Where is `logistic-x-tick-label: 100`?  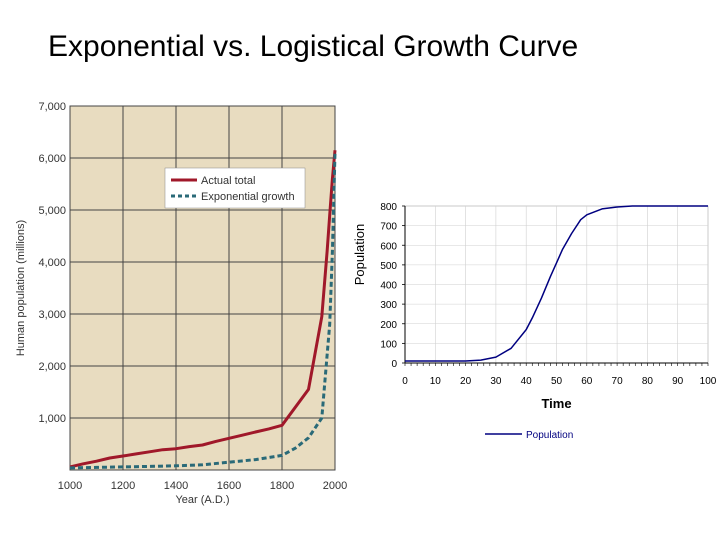 logistic-x-tick-label: 100 is located at coordinates (708, 381).